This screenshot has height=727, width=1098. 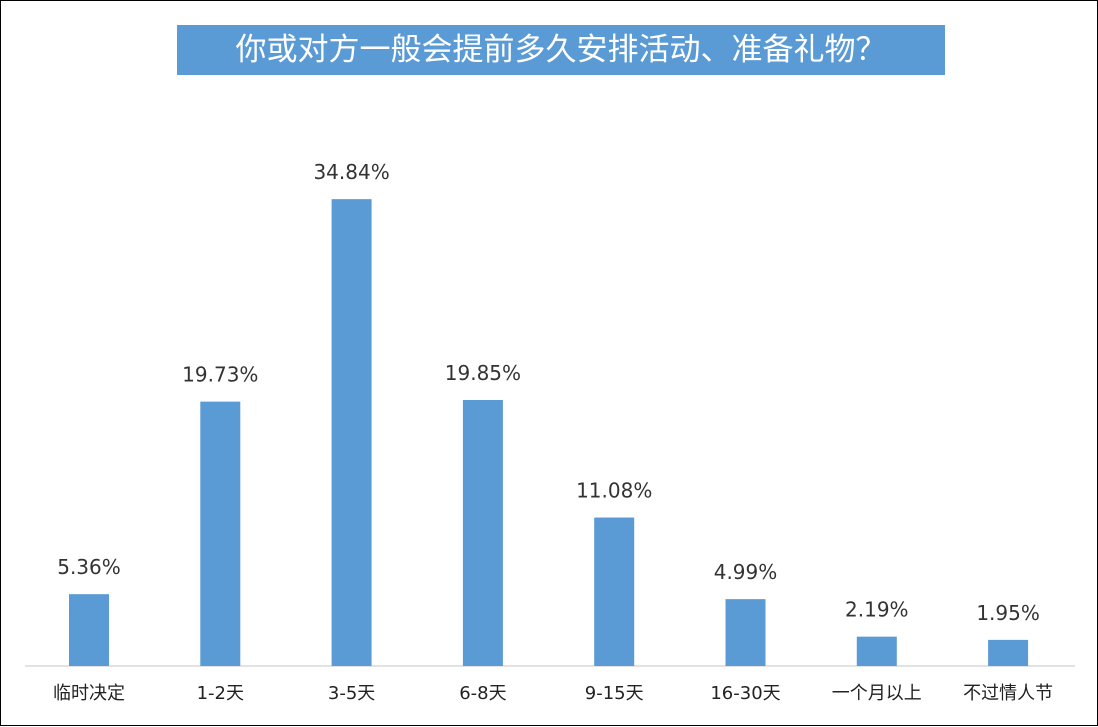 I want to click on x-tick-label: 3-5天, so click(x=351, y=693).